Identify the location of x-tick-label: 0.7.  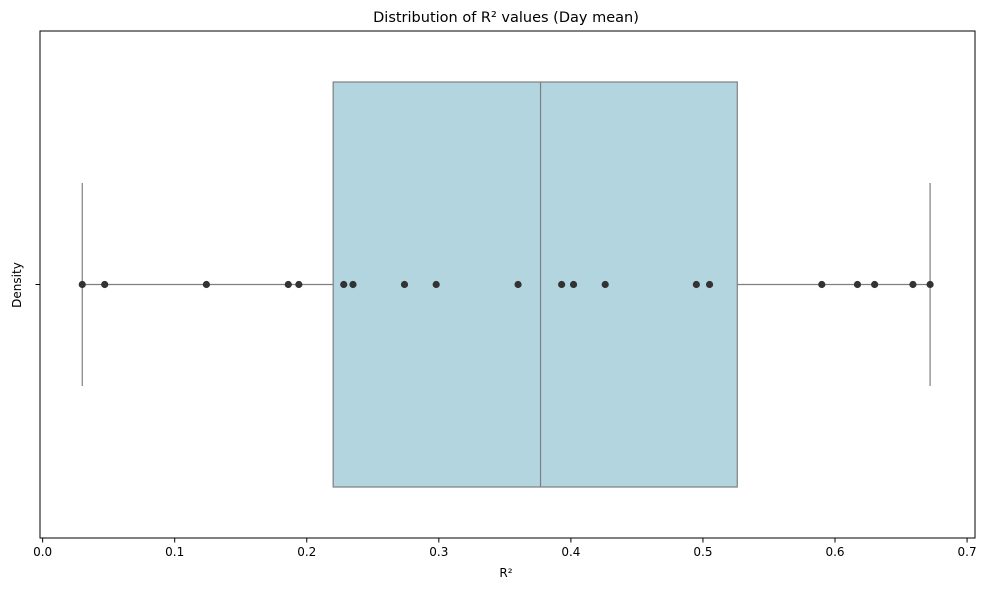
(967, 552).